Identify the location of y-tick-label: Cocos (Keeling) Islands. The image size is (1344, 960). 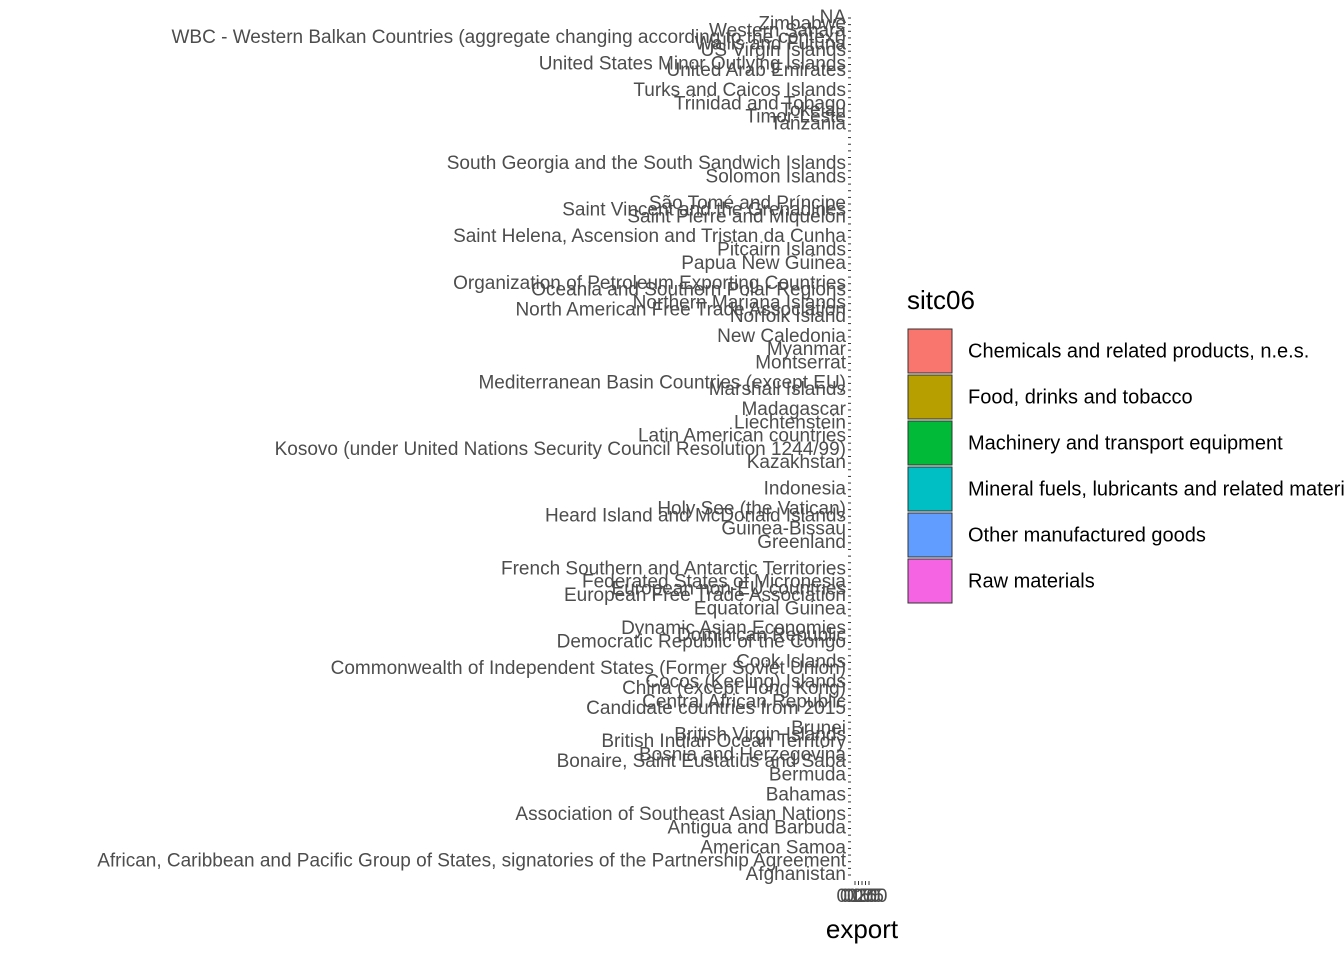
(745, 681).